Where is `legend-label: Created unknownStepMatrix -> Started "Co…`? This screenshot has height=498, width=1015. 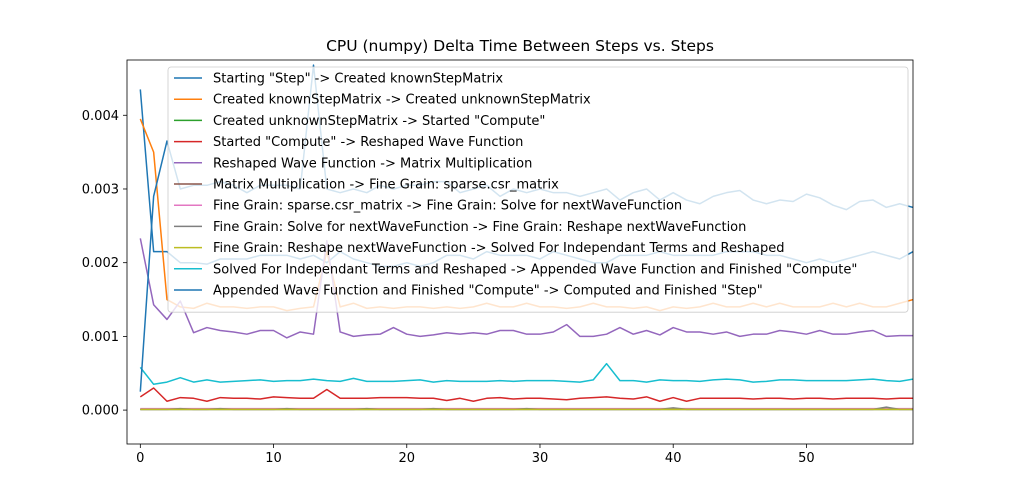 legend-label: Created unknownStepMatrix -> Started "Co… is located at coordinates (379, 121).